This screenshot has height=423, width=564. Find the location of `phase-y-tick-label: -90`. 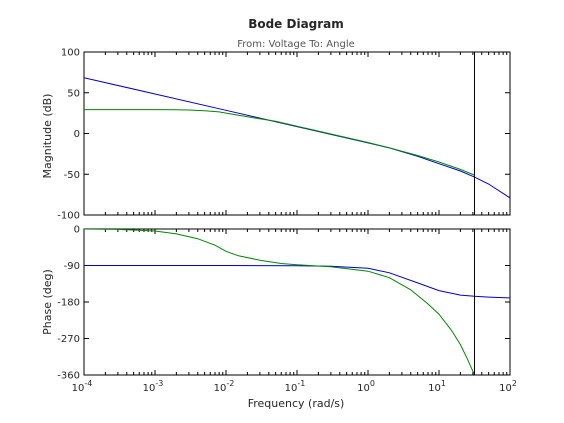

phase-y-tick-label: -90 is located at coordinates (72, 266).